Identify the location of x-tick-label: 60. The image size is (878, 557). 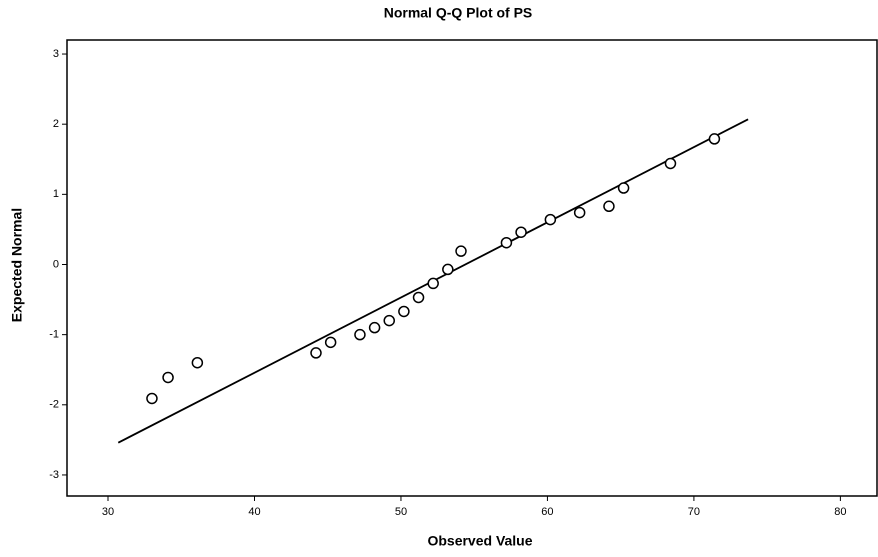
(547, 512).